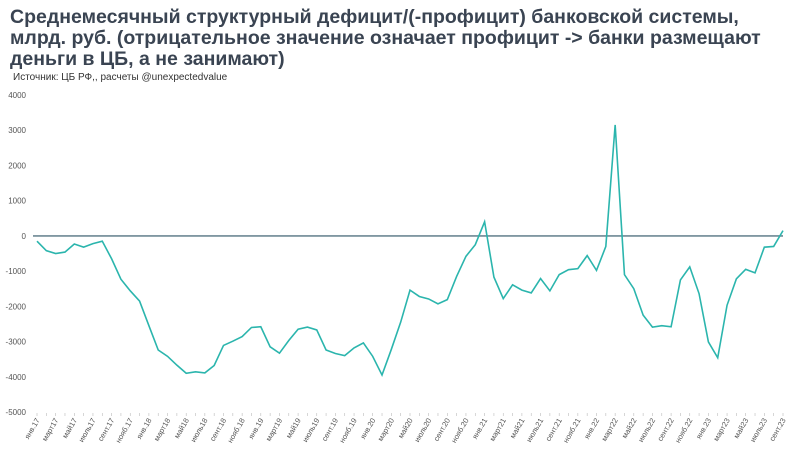  What do you see at coordinates (162, 430) in the screenshot?
I see `x-tick-label: март18` at bounding box center [162, 430].